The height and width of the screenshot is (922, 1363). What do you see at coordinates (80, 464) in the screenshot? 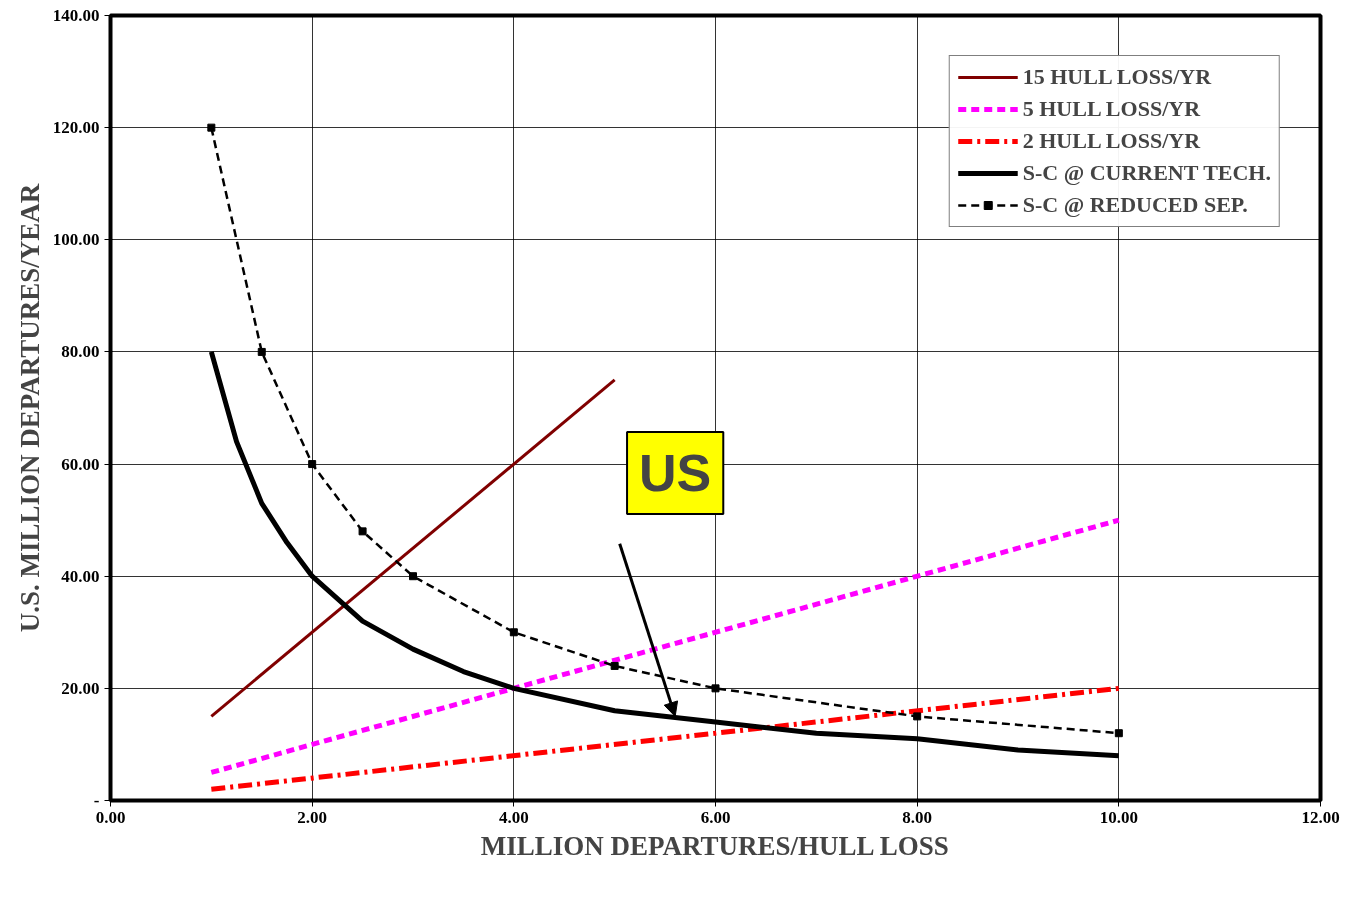
I see `y-tick-label: 60.00` at bounding box center [80, 464].